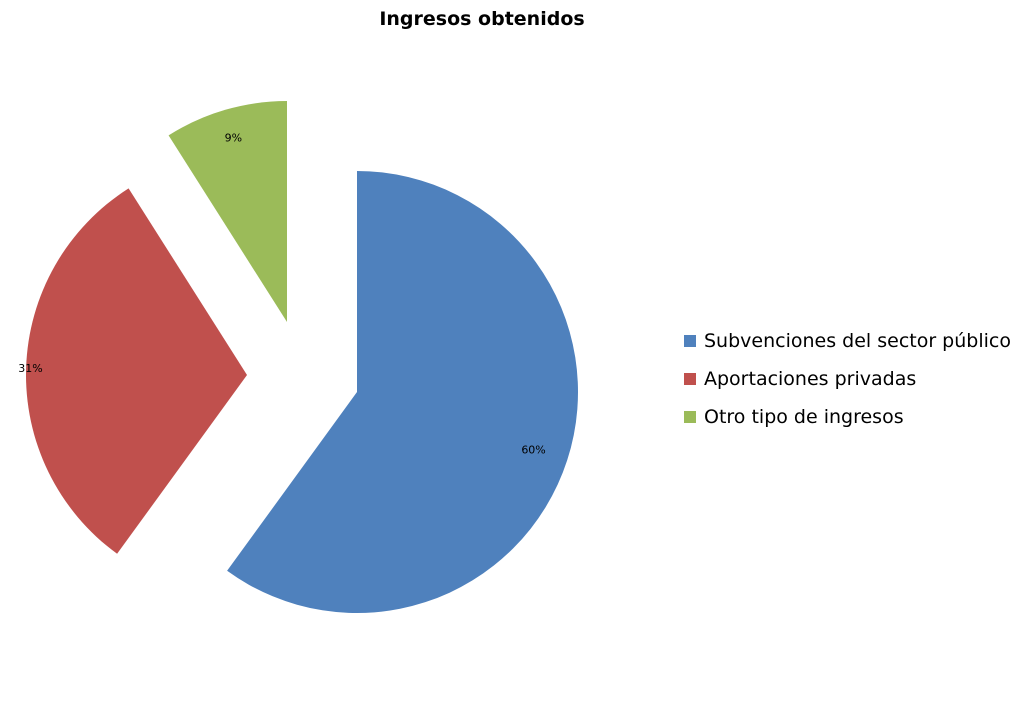 This screenshot has height=707, width=1025. What do you see at coordinates (482, 19) in the screenshot?
I see `chart-title: Ingresos obtenidos` at bounding box center [482, 19].